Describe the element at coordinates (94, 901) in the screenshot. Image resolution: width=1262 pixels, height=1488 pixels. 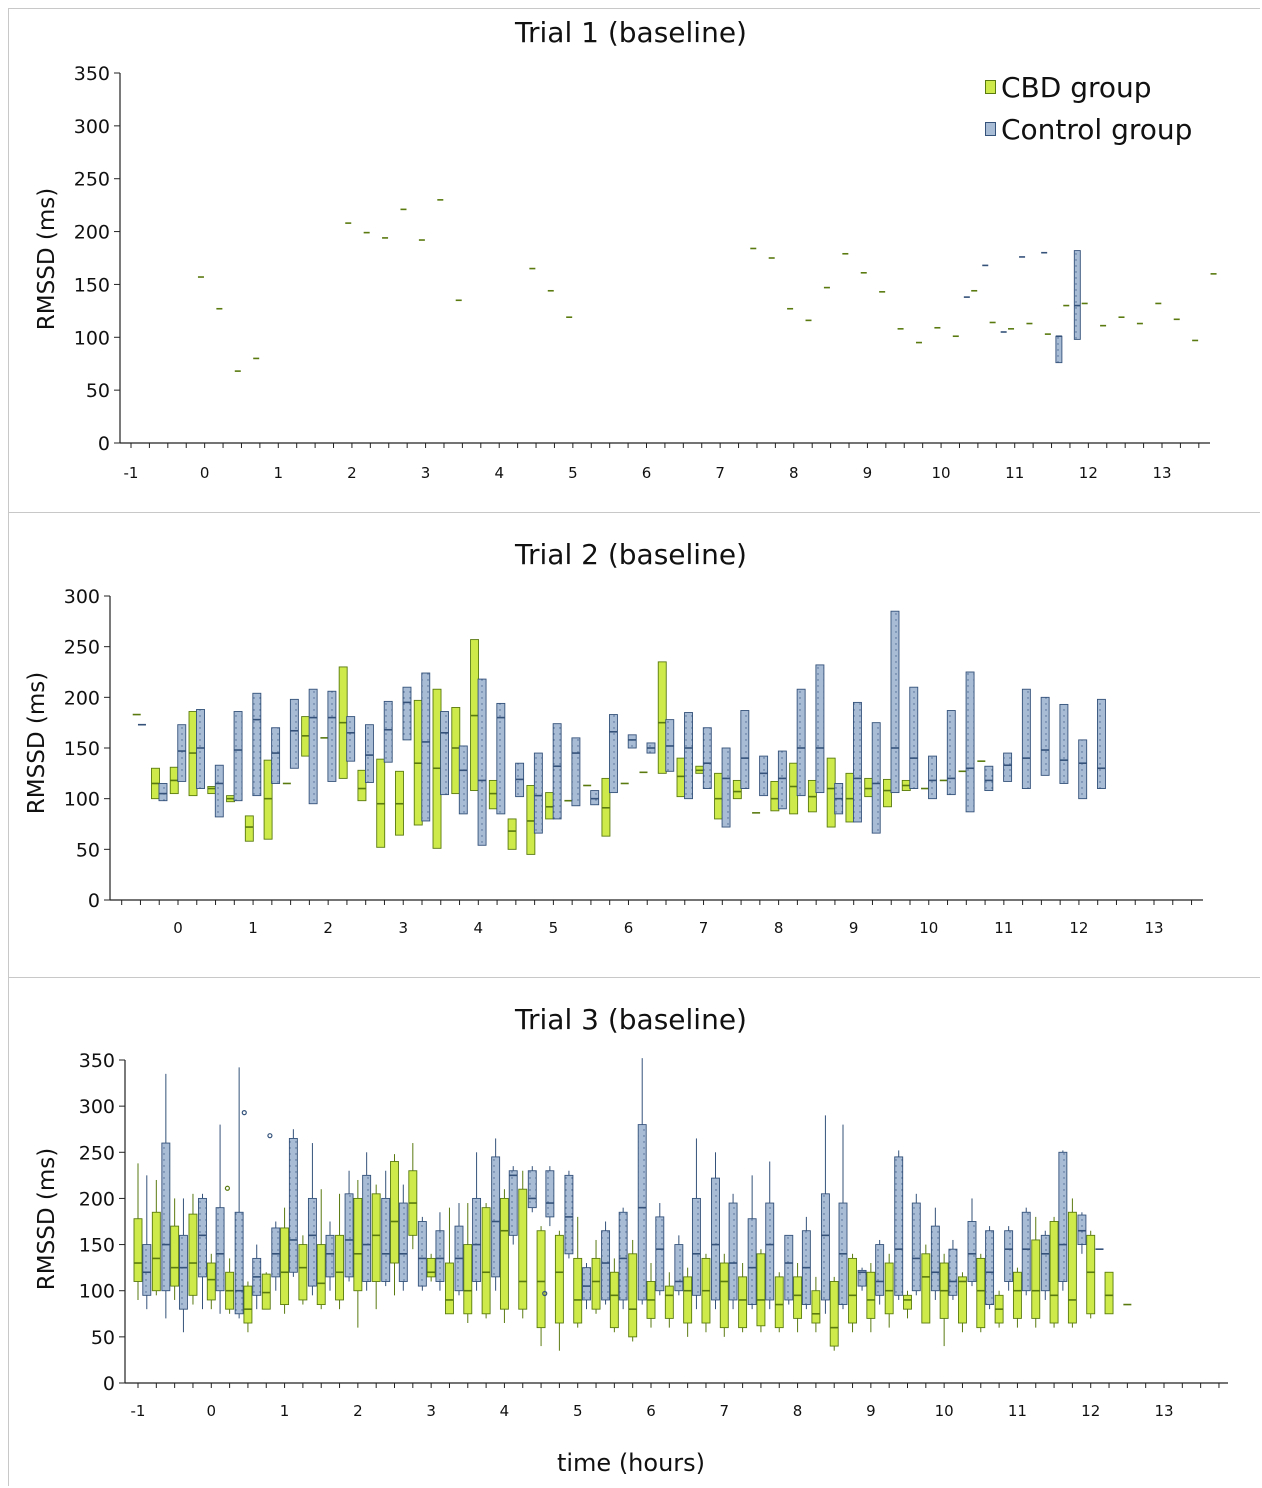
I see `y-tick-label: 0` at that location.